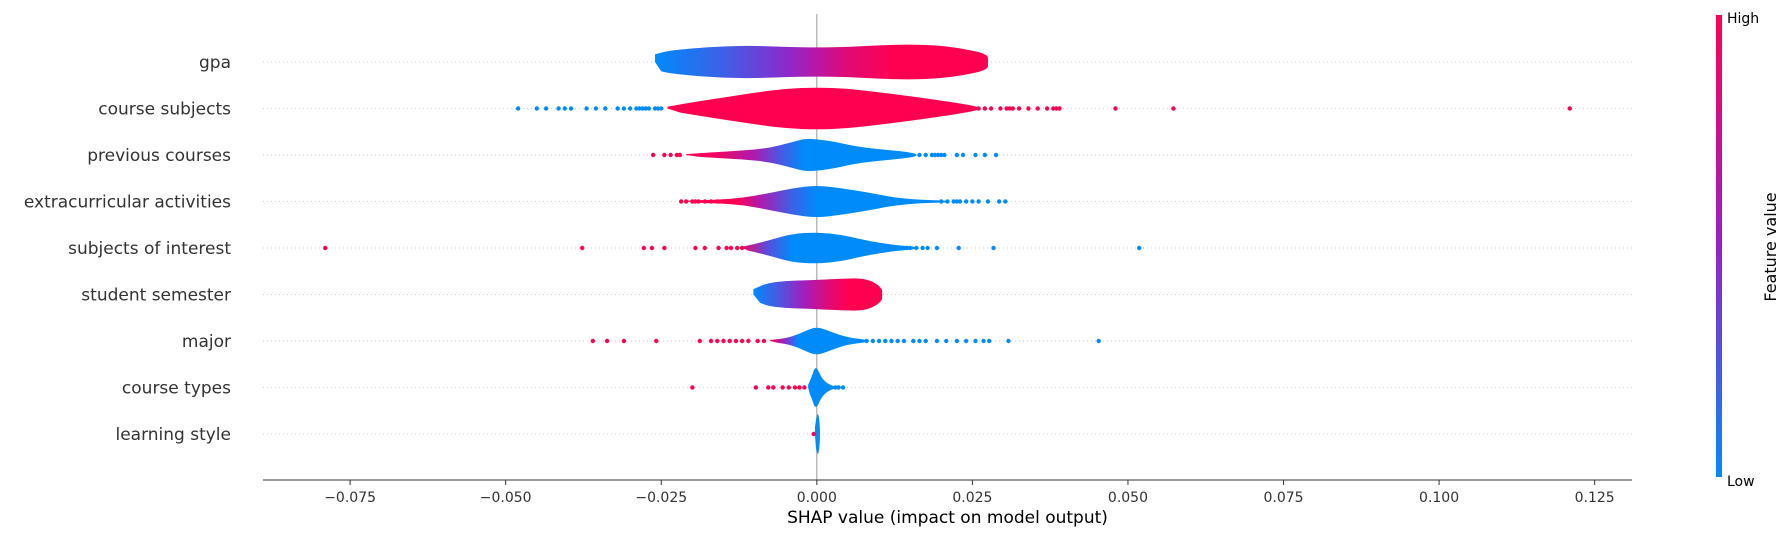 The width and height of the screenshot is (1785, 536). I want to click on feature-label: learning style, so click(173, 435).